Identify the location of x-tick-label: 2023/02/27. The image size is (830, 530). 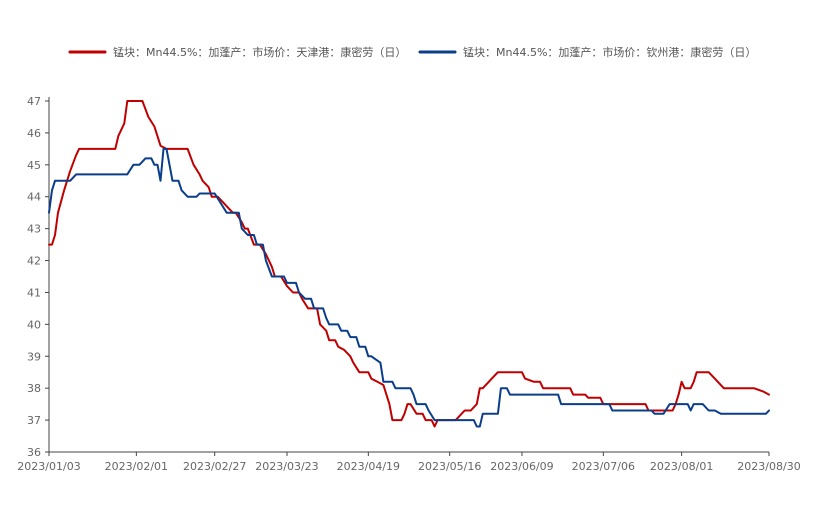
(214, 466).